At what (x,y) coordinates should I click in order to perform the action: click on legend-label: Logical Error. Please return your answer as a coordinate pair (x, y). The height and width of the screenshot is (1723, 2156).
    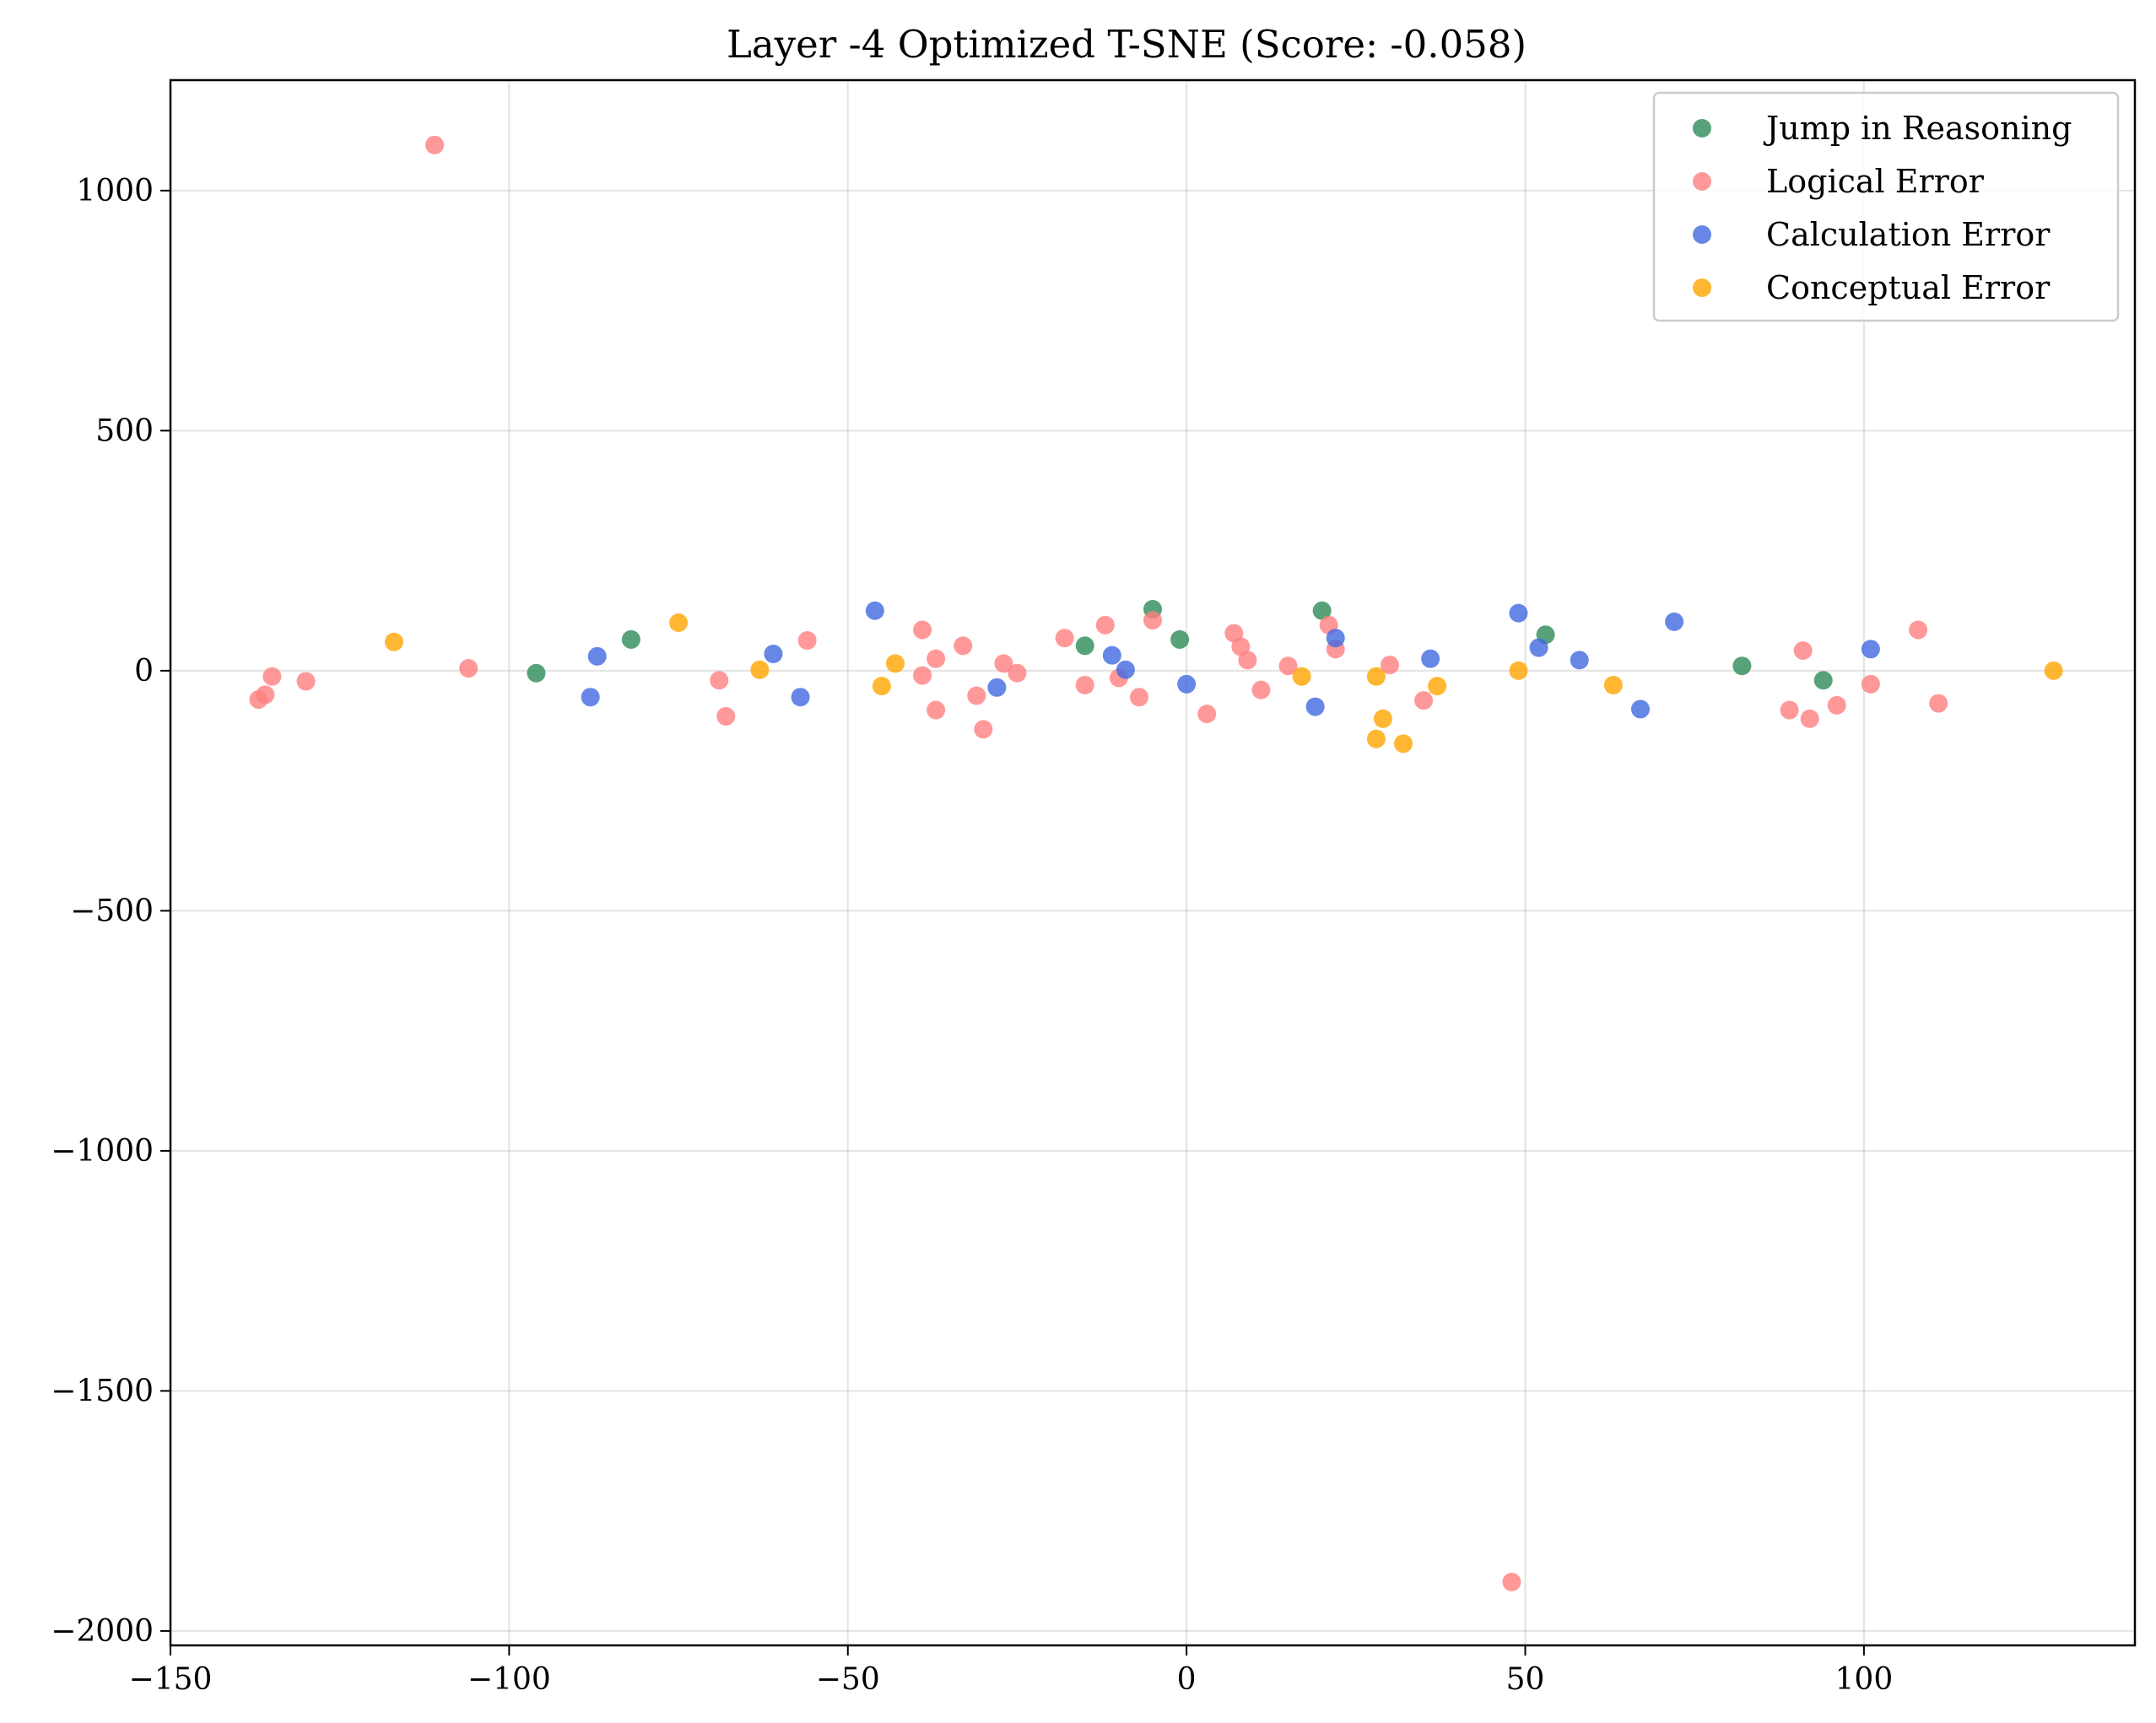
    Looking at the image, I should click on (1875, 181).